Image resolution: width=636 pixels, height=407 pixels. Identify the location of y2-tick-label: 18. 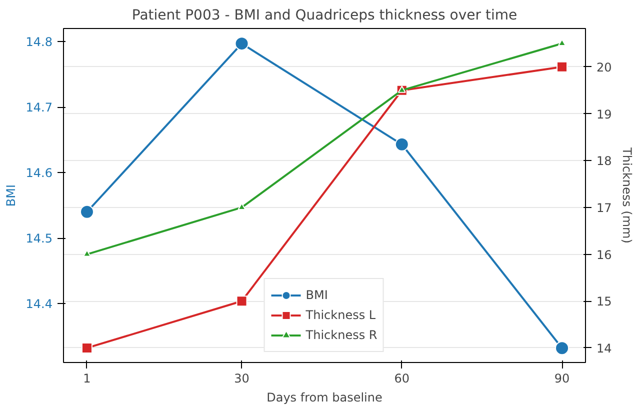
(604, 161).